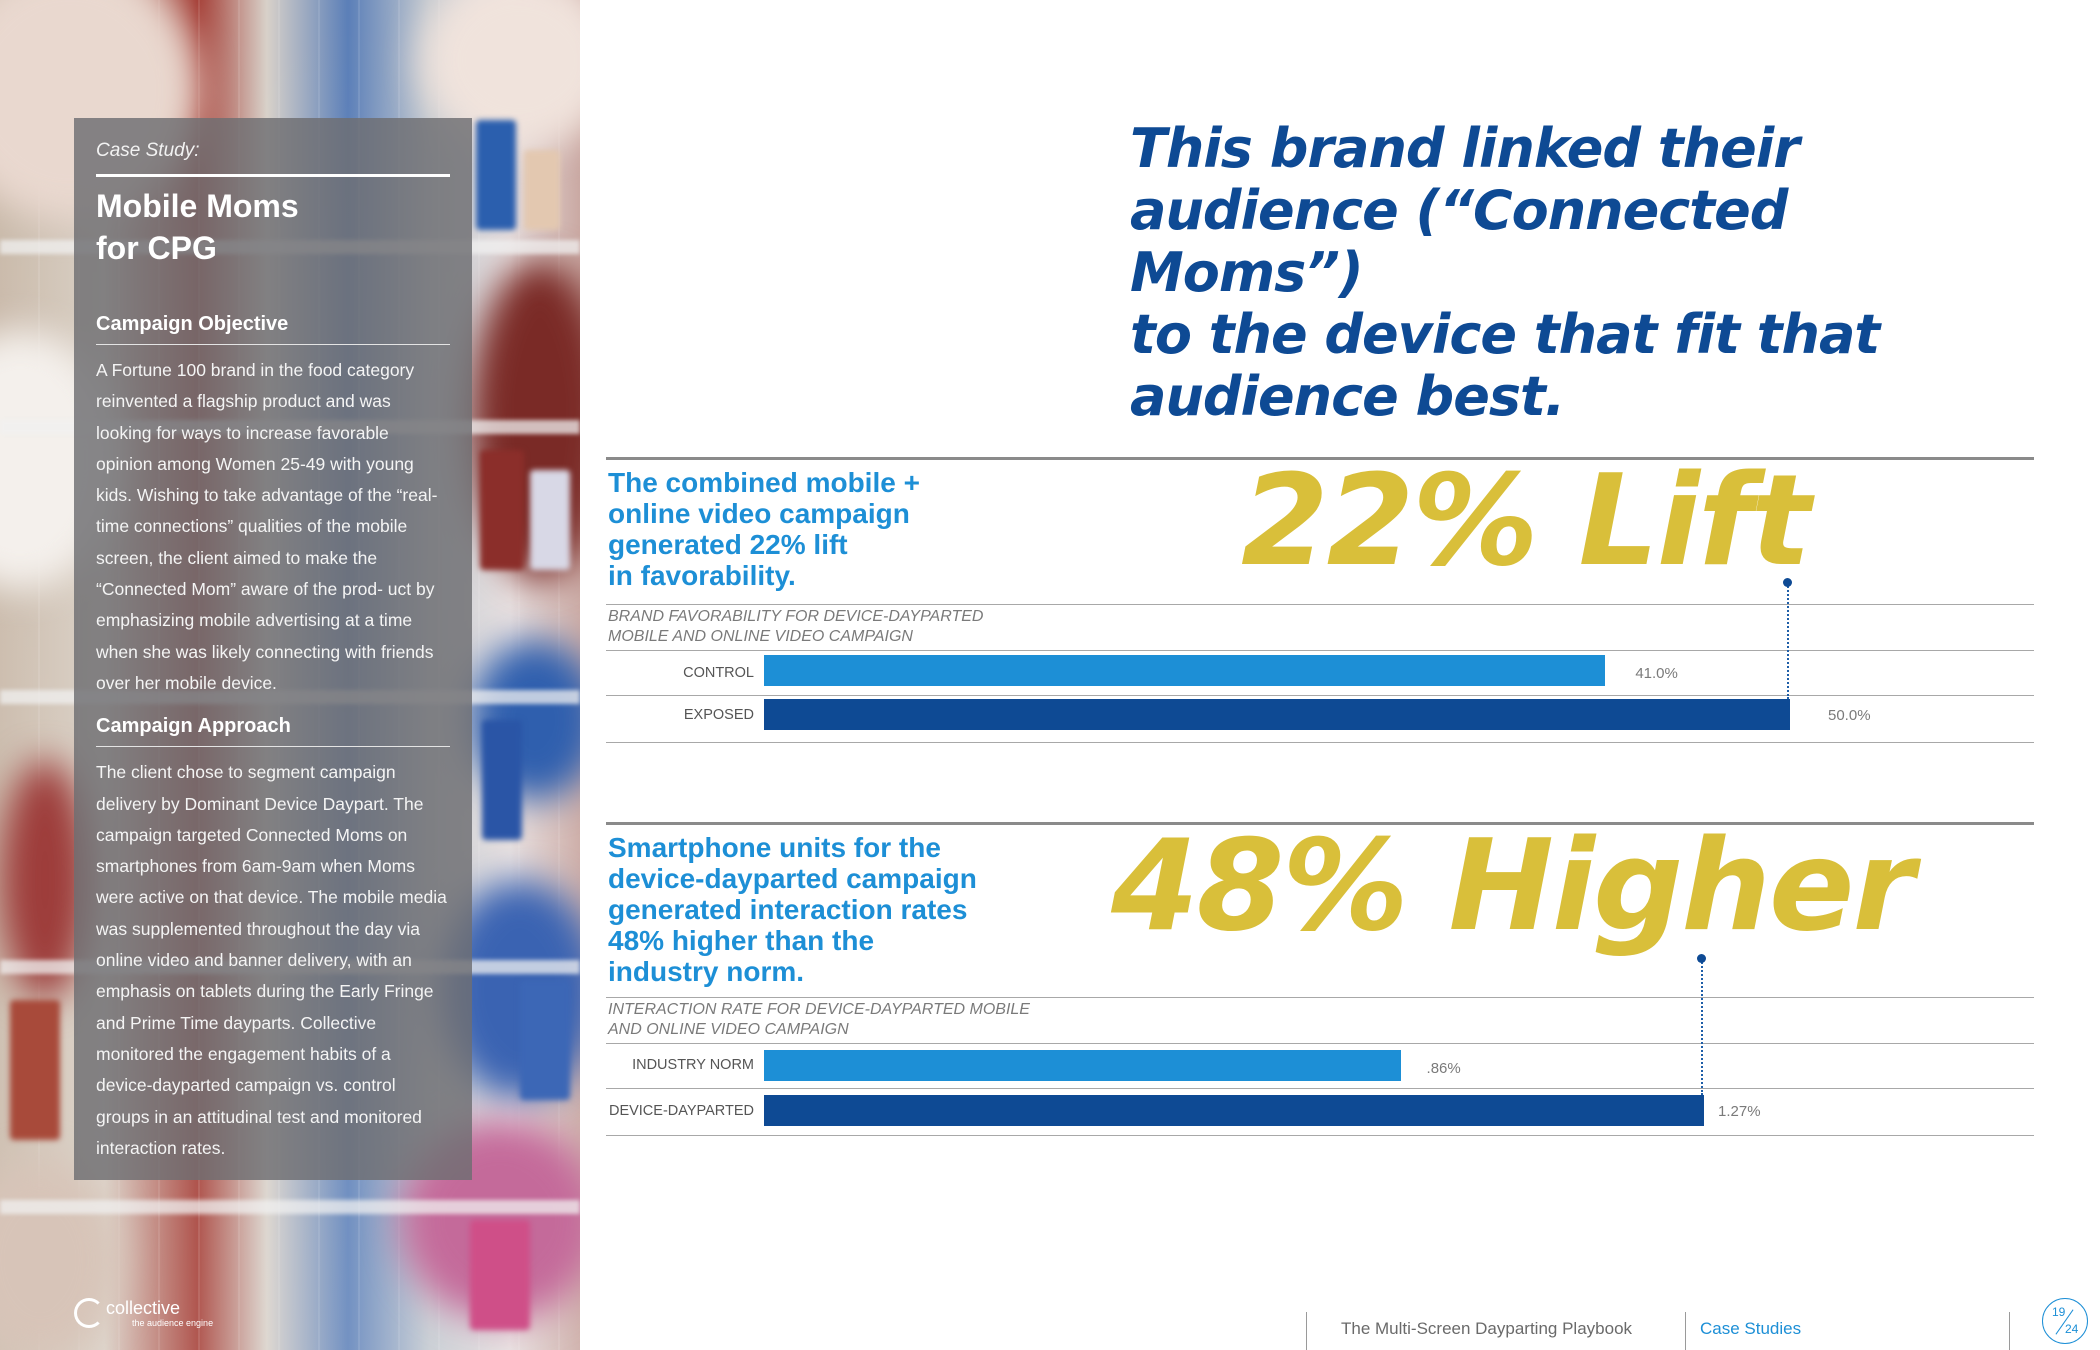 This screenshot has width=2100, height=1350. I want to click on approach-divider, so click(273, 747).